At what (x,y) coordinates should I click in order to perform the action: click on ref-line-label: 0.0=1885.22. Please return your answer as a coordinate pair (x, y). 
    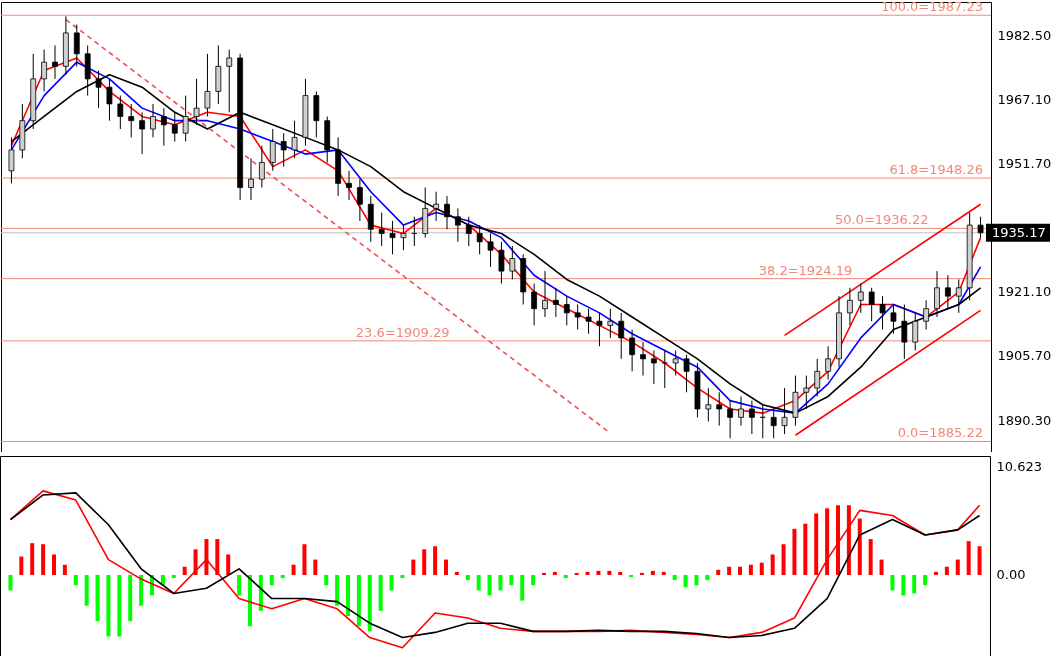
    Looking at the image, I should click on (940, 433).